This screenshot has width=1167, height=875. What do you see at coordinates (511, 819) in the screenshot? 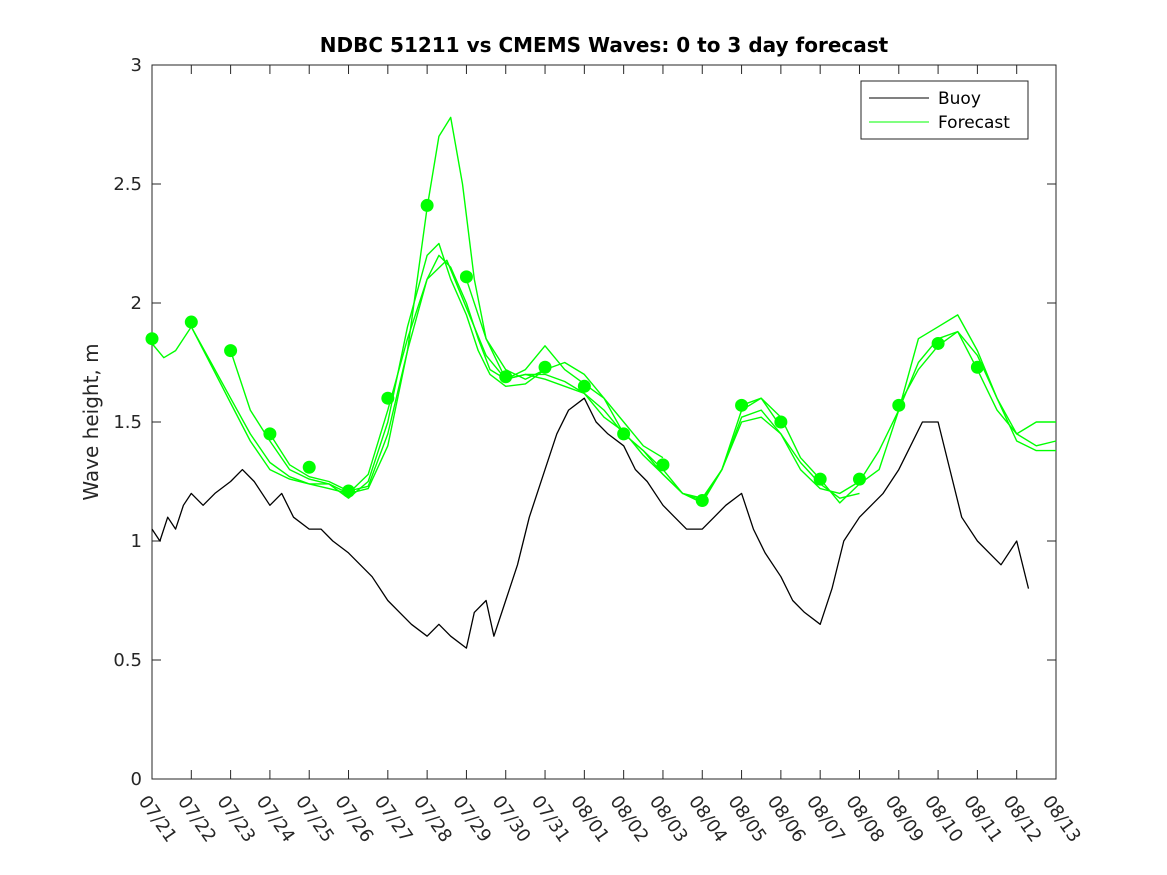
I see `x-tick-label: 07/30` at bounding box center [511, 819].